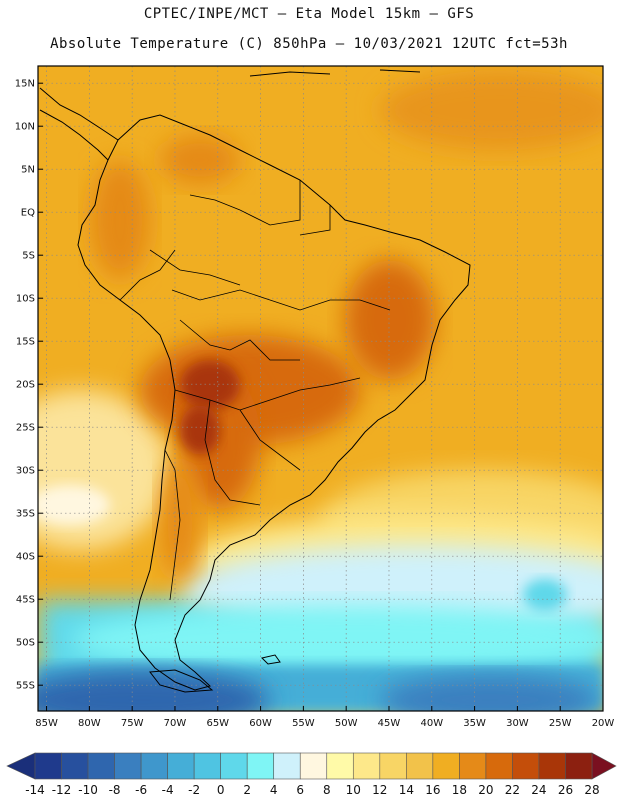 The height and width of the screenshot is (800, 618). What do you see at coordinates (46, 723) in the screenshot?
I see `longitude-label: 85W` at bounding box center [46, 723].